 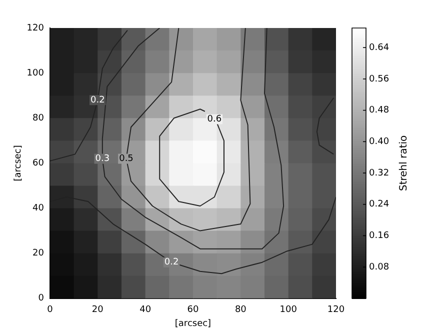 I want to click on color-bar-label: 0.08, so click(x=379, y=267).